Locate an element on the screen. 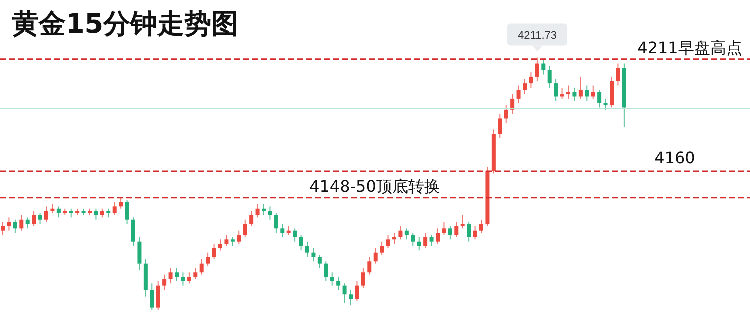  ref-line-label: 4211早盘高点 is located at coordinates (690, 48).